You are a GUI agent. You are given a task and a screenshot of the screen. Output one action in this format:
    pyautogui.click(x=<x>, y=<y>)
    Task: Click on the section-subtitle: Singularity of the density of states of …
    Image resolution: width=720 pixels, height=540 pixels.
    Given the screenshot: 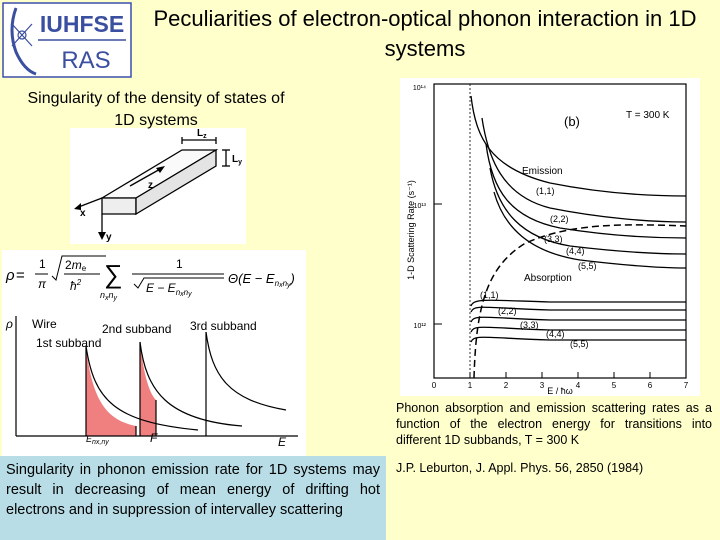 What is the action you would take?
    pyautogui.click(x=156, y=109)
    